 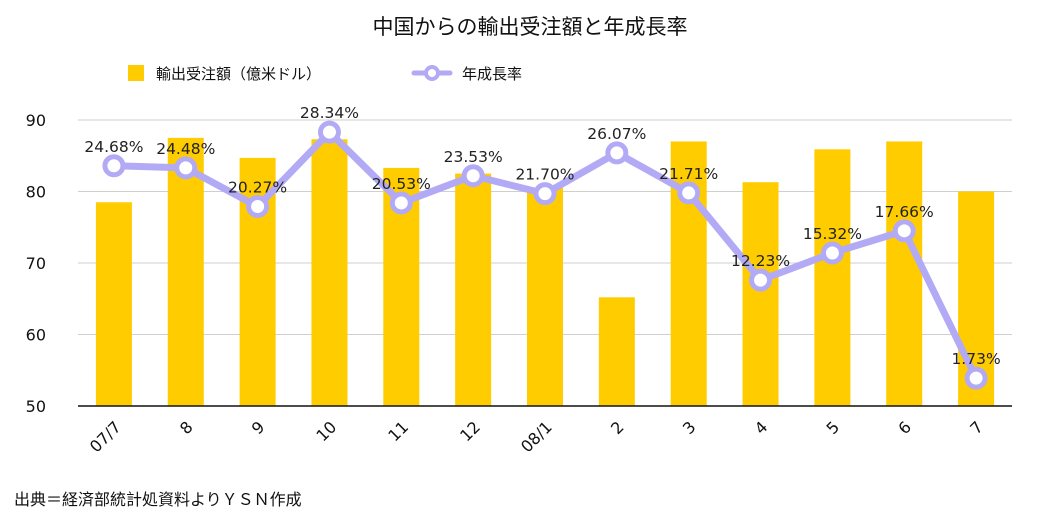 I want to click on x-tick-label: 07/7, so click(x=105, y=436).